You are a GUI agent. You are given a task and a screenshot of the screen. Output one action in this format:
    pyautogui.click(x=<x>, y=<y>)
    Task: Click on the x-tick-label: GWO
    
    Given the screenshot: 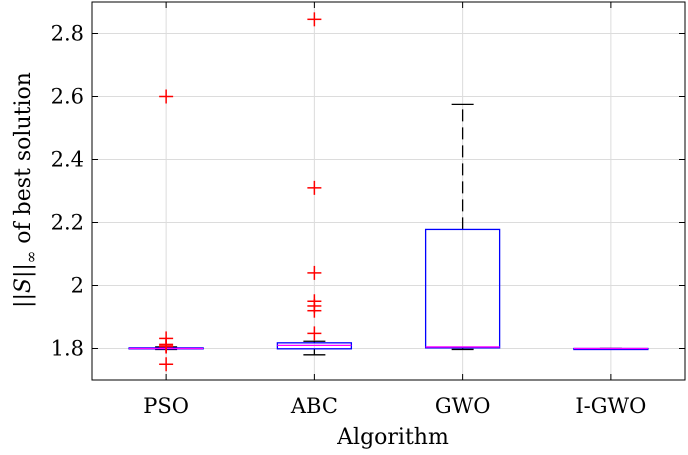 What is the action you would take?
    pyautogui.click(x=463, y=406)
    